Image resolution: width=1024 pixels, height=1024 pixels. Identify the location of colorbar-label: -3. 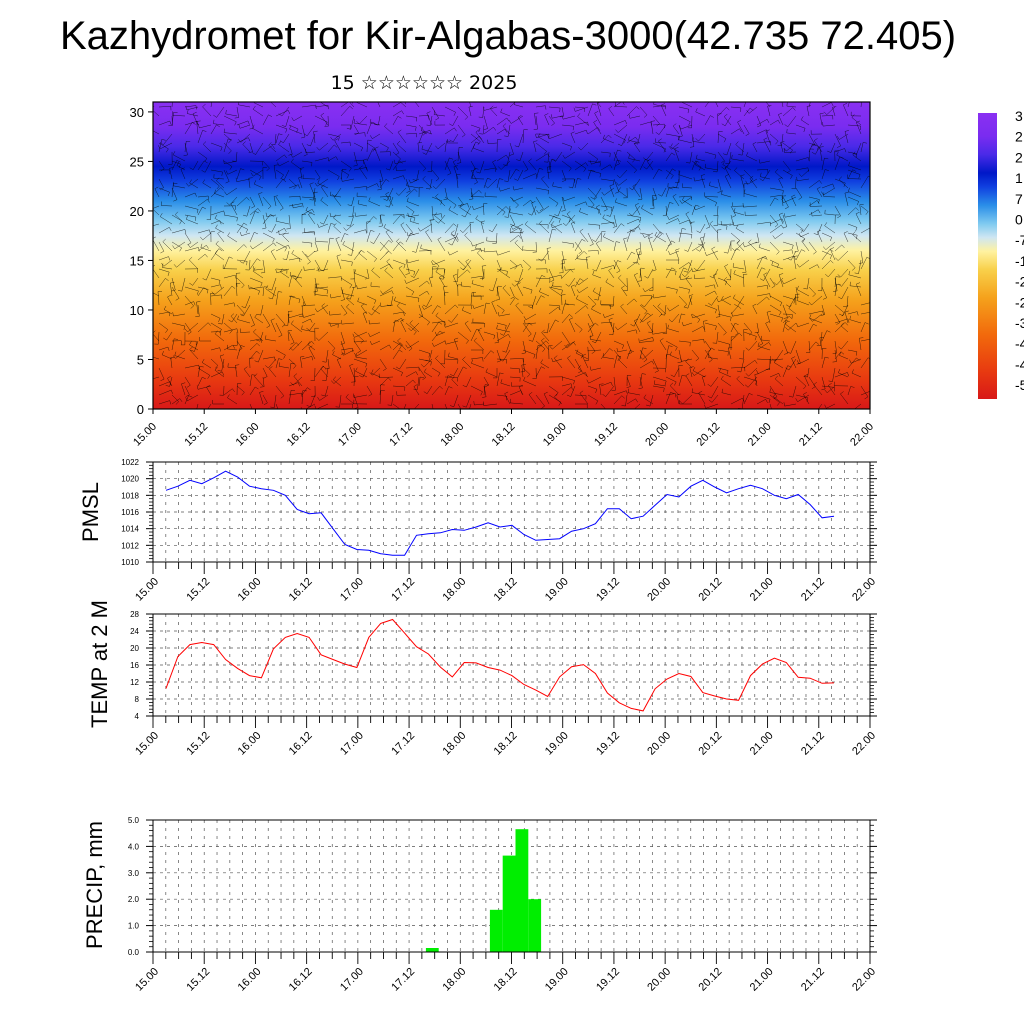
(1019, 323).